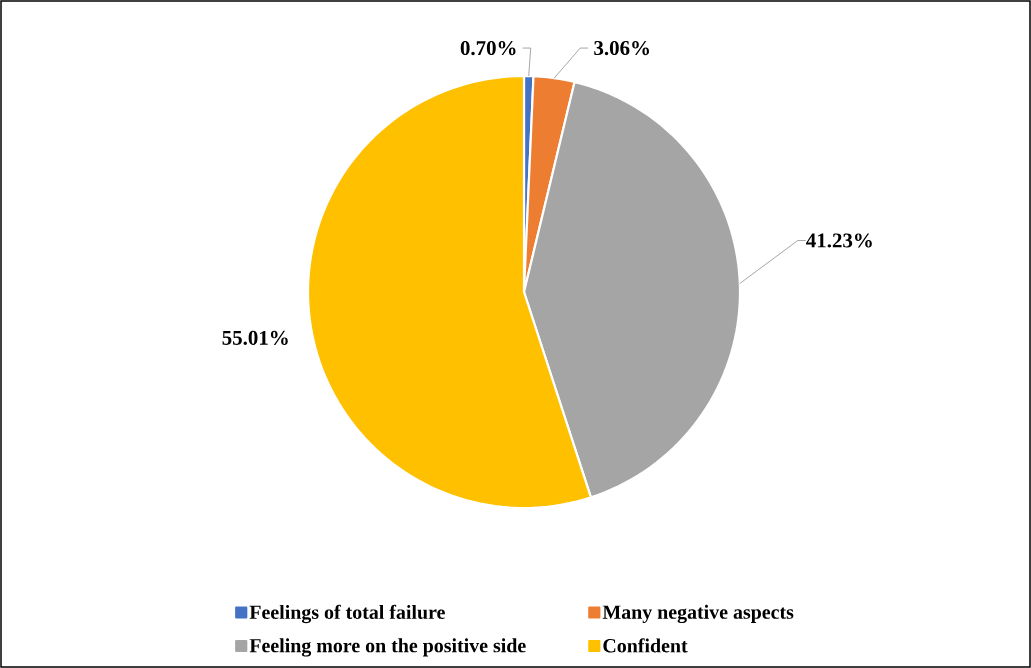 The image size is (1031, 668). Describe the element at coordinates (255, 337) in the screenshot. I see `data-label: 55.01%` at that location.